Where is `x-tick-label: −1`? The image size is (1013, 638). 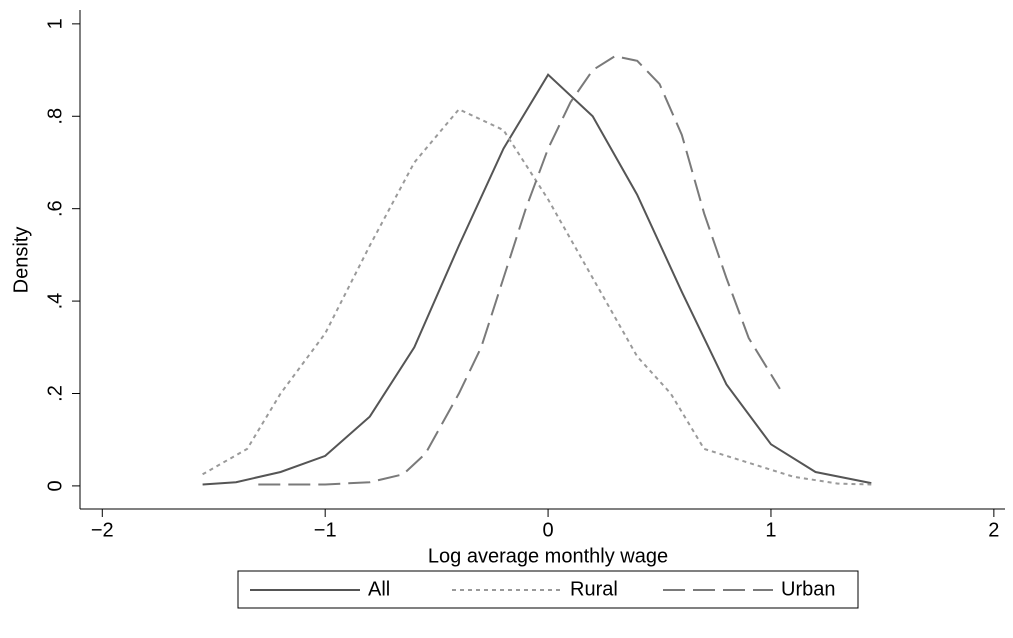
x-tick-label: −1 is located at coordinates (325, 530).